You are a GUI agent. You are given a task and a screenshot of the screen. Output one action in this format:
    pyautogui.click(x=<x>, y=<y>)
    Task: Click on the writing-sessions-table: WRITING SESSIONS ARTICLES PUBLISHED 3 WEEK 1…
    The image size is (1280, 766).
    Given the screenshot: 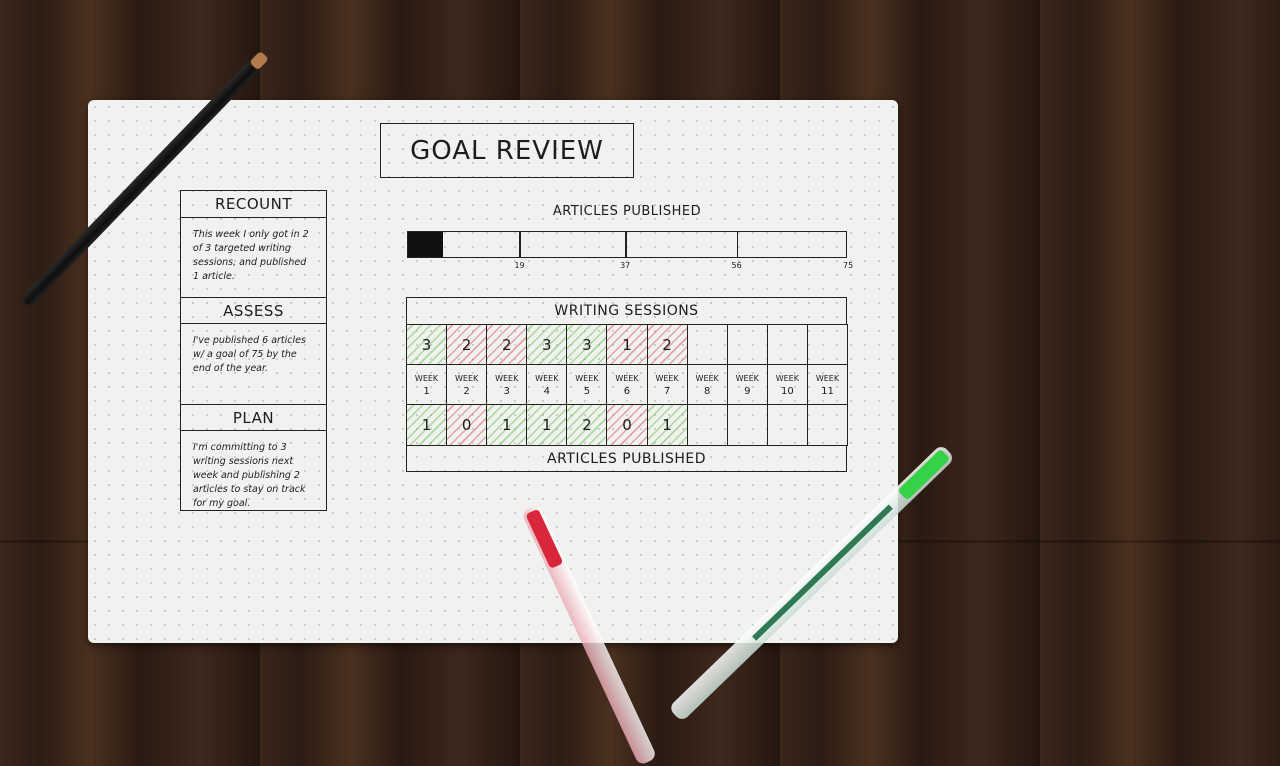 What is the action you would take?
    pyautogui.click(x=627, y=384)
    